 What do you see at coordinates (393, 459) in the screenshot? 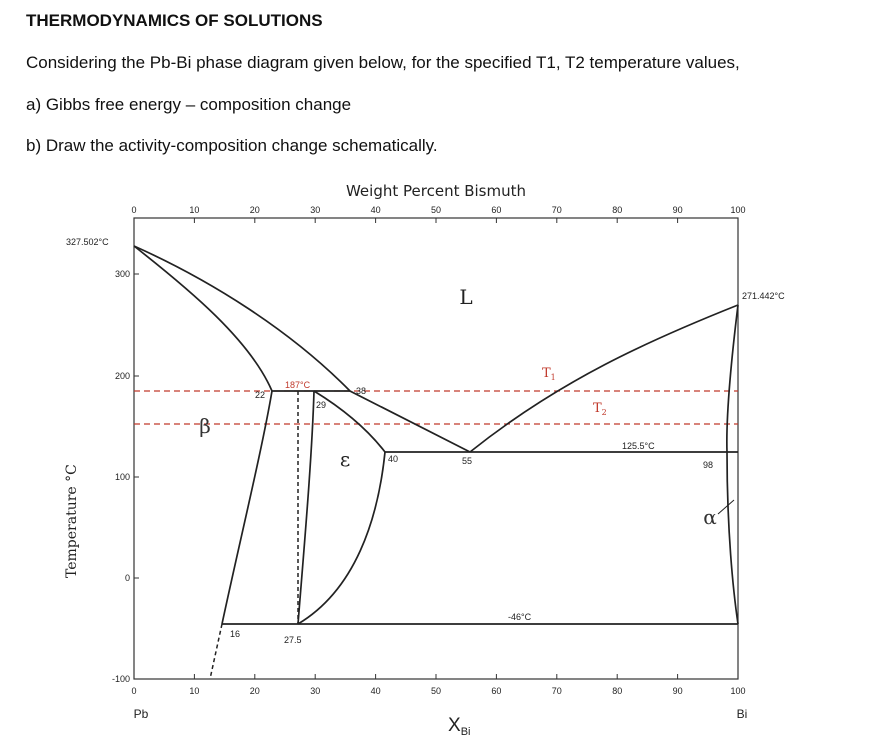
I see `comp-40-label: 40` at bounding box center [393, 459].